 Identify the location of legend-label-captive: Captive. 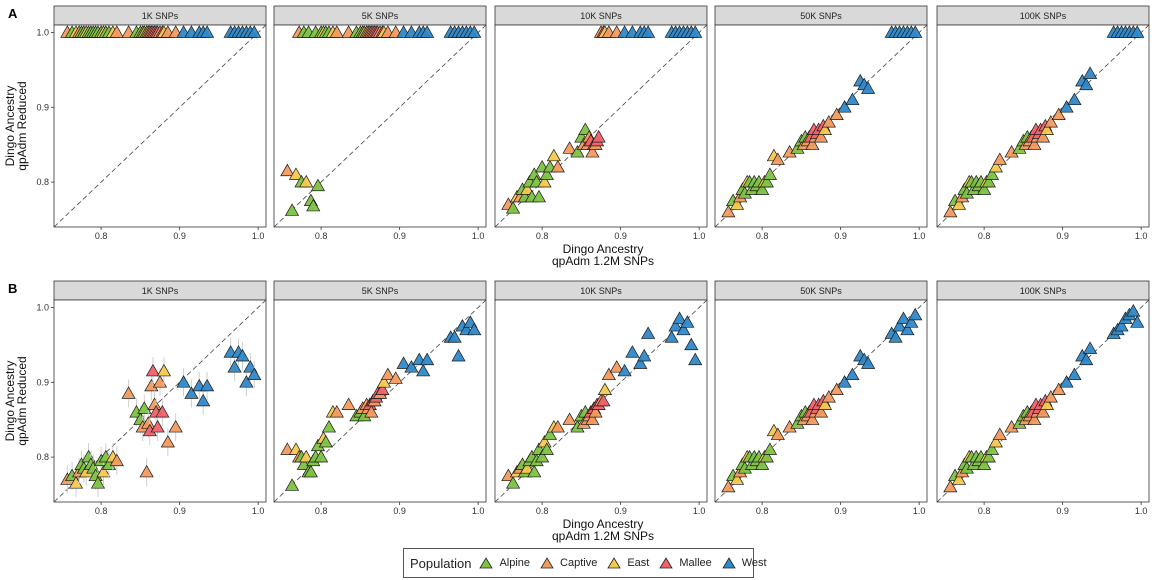
(579, 563).